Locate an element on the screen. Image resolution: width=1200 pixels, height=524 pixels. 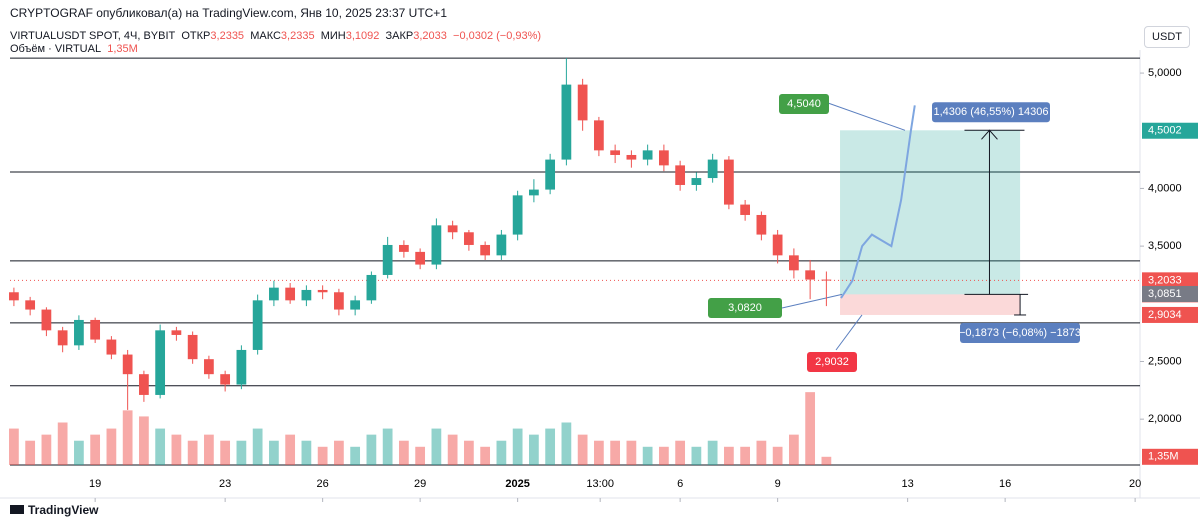
profit-text-bg is located at coordinates (991, 112).